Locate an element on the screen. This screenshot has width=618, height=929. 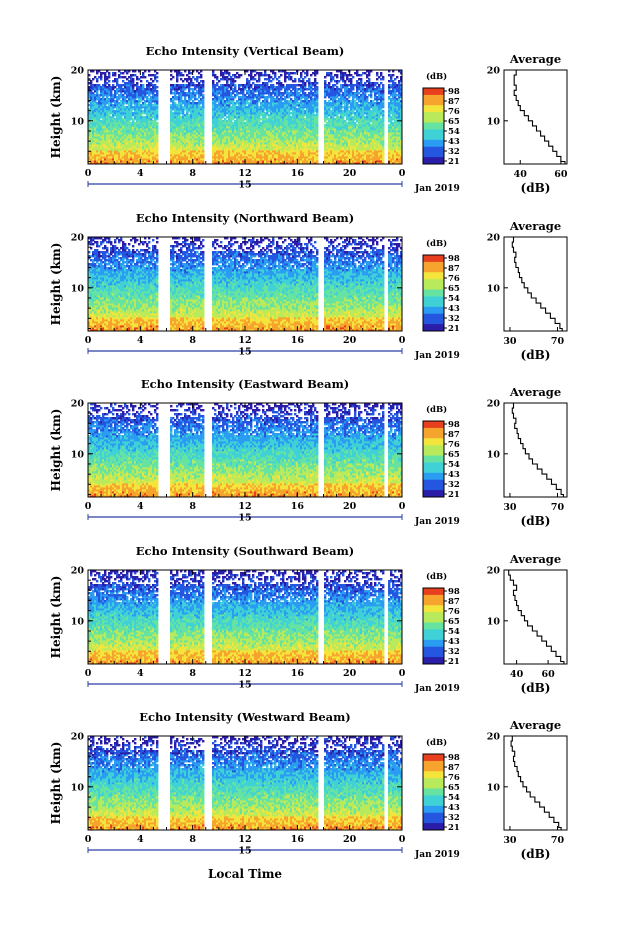
heatmap is located at coordinates (245, 117).